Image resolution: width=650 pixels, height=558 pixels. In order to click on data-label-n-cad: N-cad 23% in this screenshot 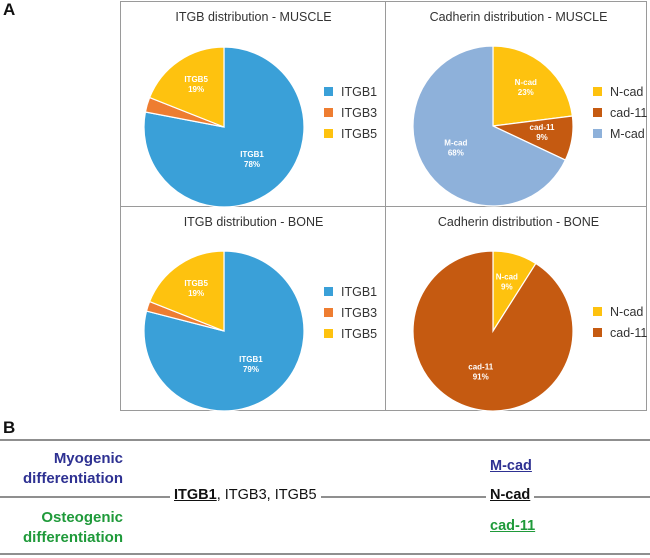, I will do `click(526, 87)`.